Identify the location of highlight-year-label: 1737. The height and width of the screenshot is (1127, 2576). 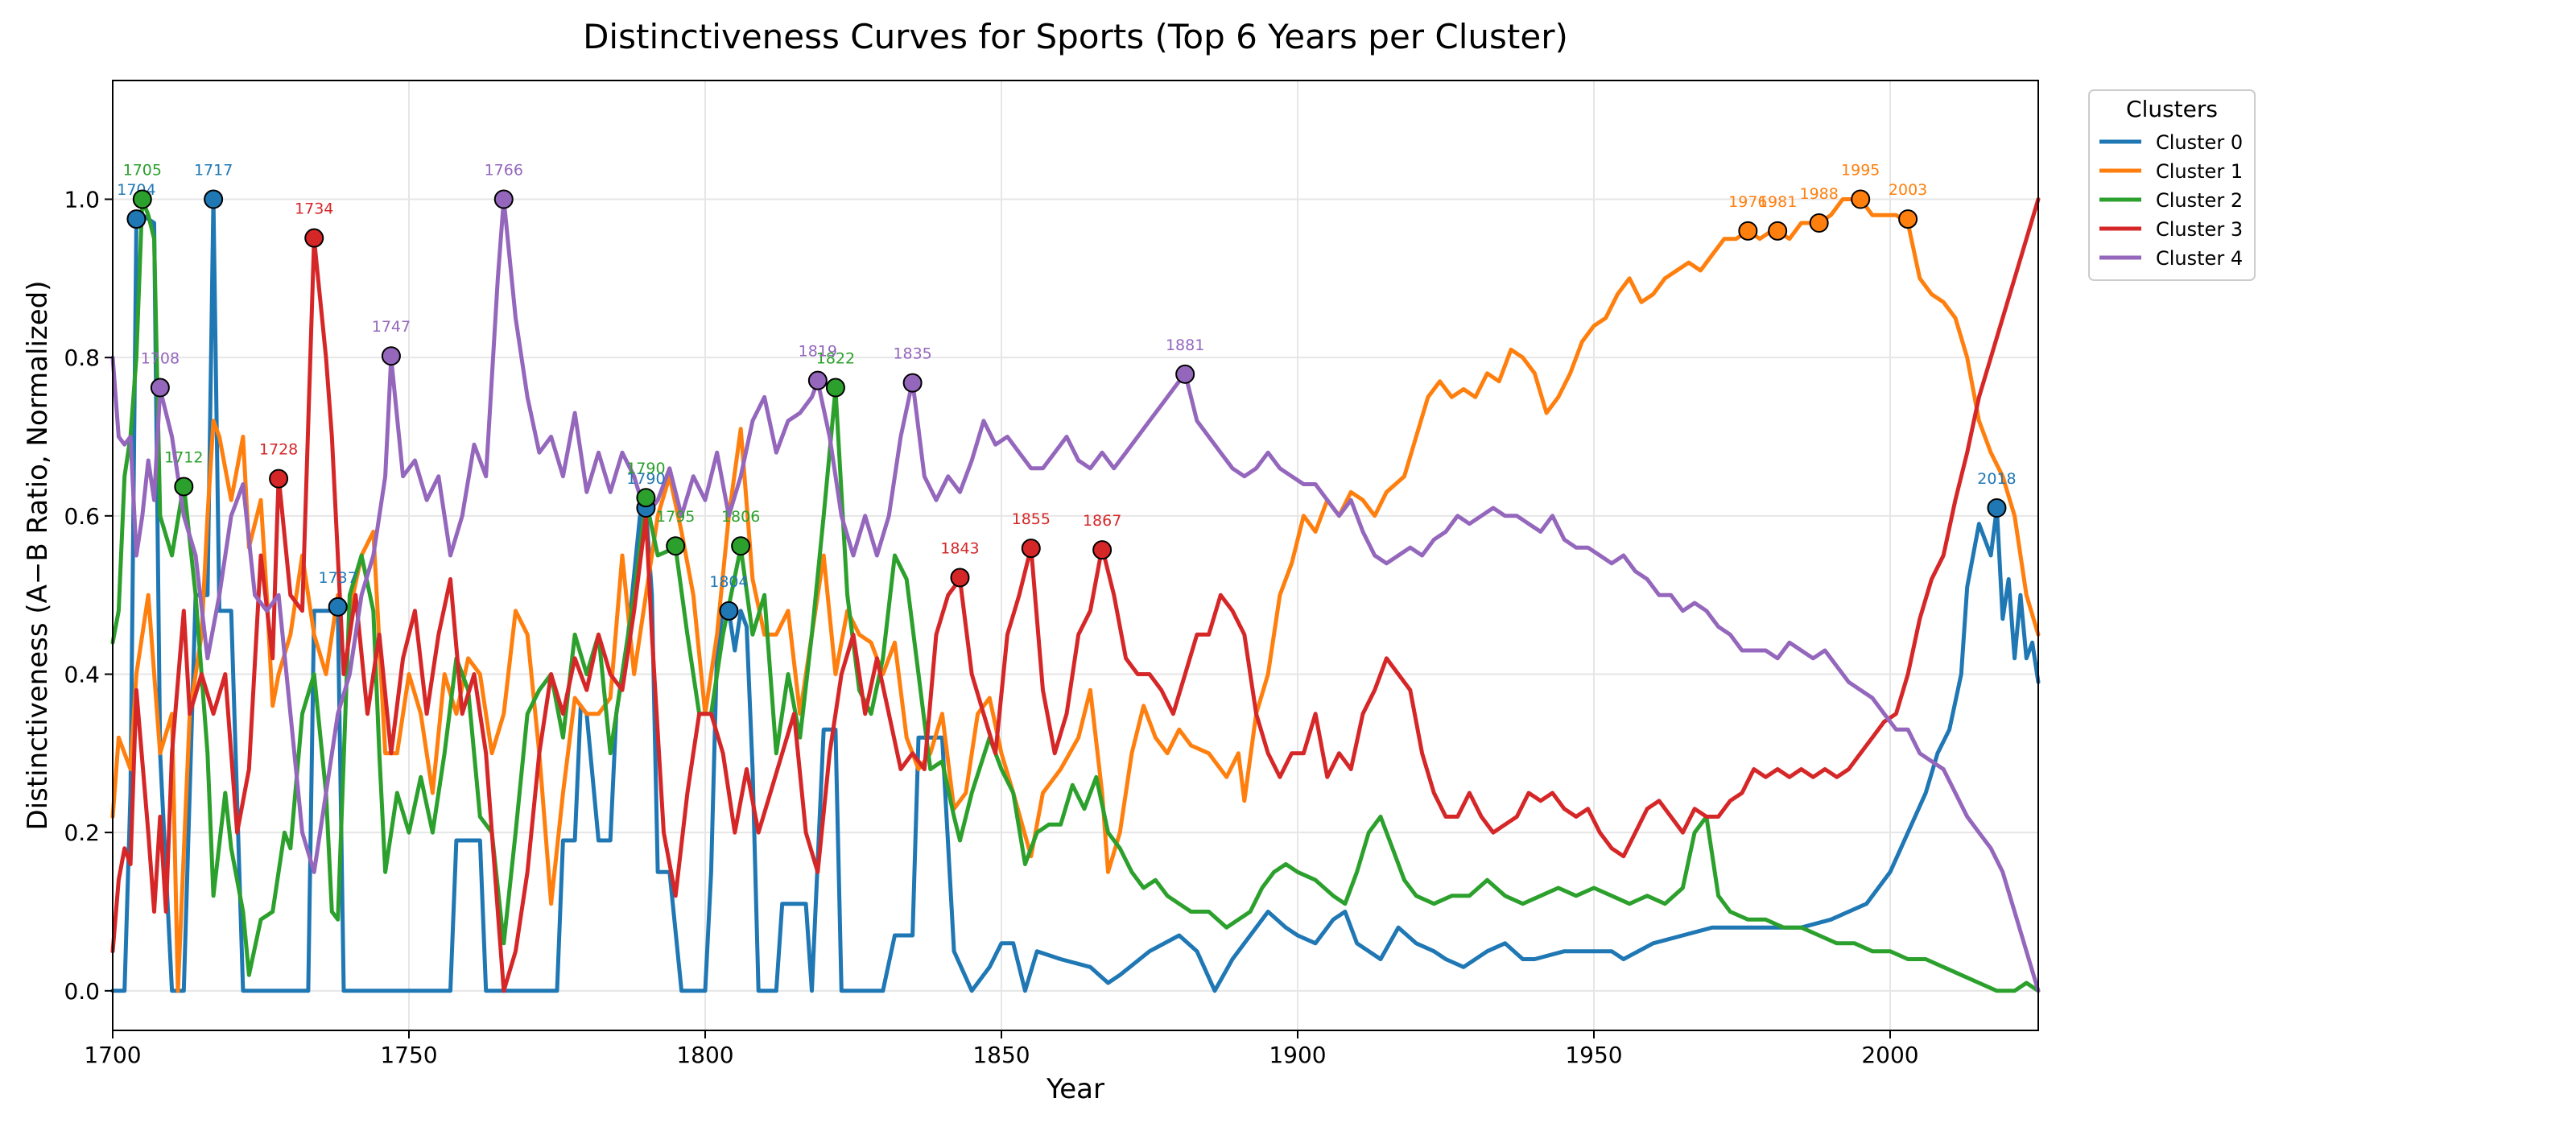
(338, 578).